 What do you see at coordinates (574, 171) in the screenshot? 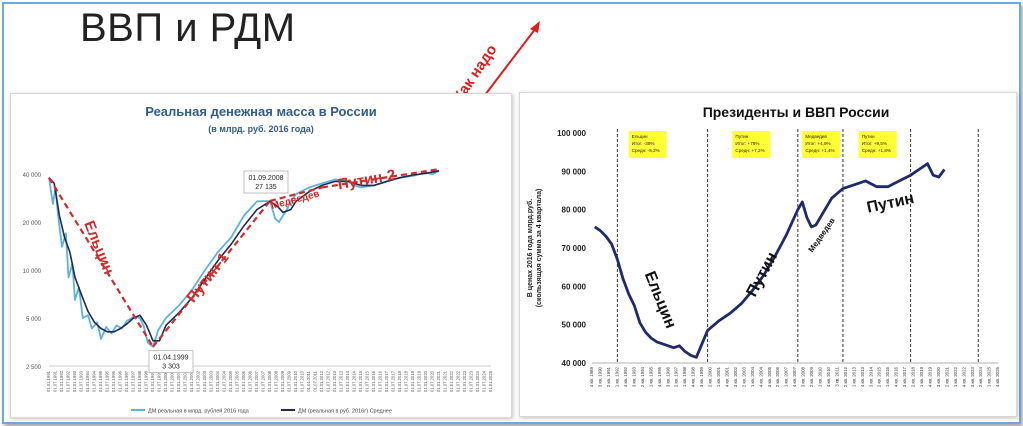
I see `y-tick-label: 90 000` at bounding box center [574, 171].